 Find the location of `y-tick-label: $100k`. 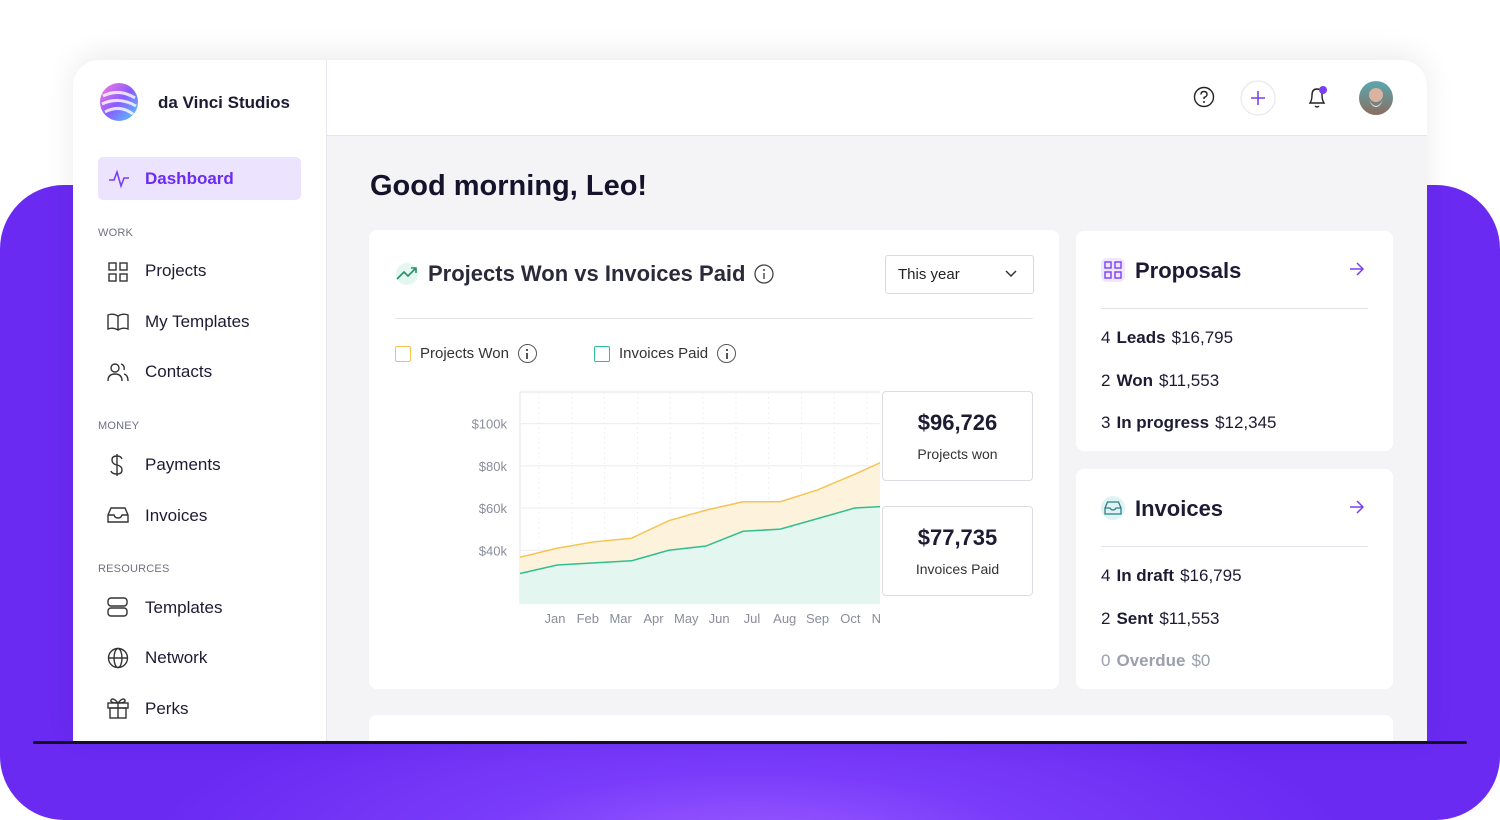

y-tick-label: $100k is located at coordinates (490, 424).